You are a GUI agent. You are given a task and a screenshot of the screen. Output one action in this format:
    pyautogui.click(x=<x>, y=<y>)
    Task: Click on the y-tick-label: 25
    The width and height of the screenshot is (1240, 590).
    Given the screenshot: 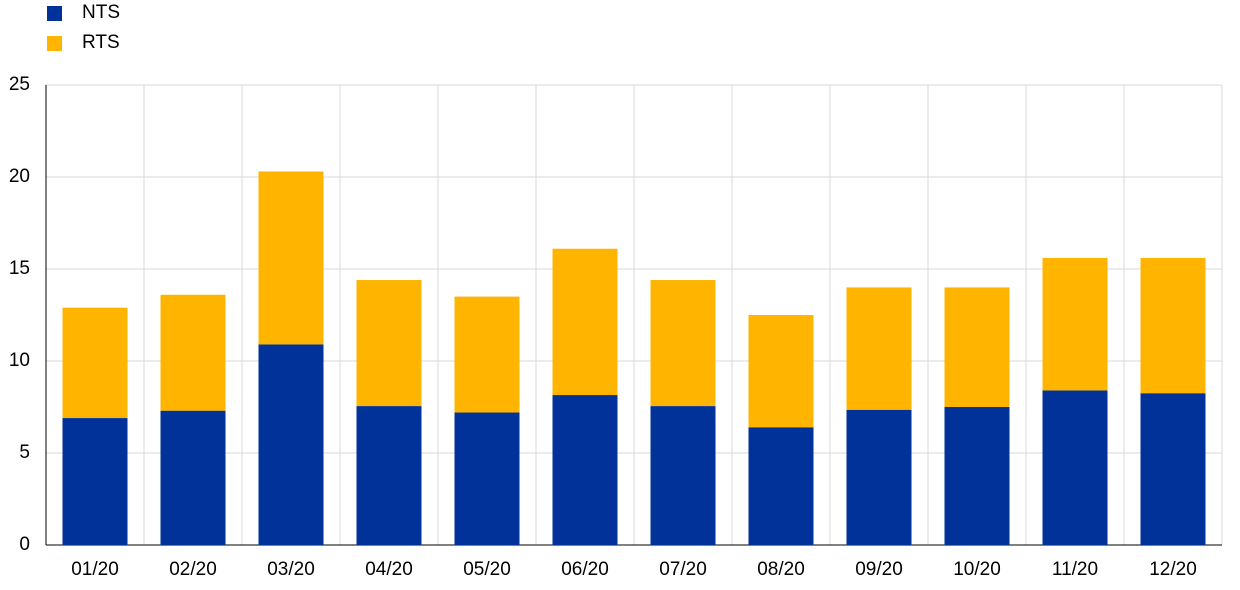 What is the action you would take?
    pyautogui.click(x=19, y=84)
    